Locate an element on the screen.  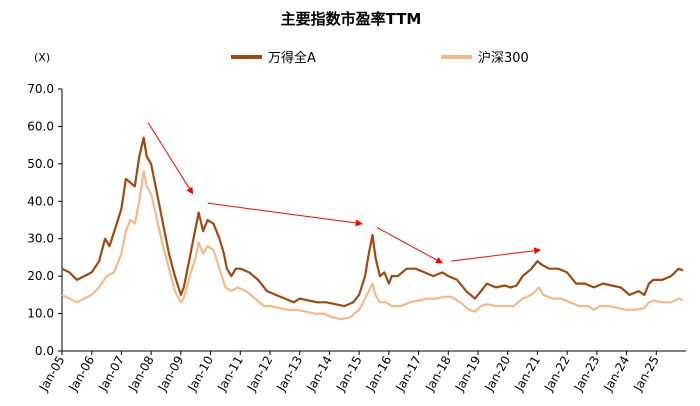
x-tick-label: Jan-21 is located at coordinates (527, 374).